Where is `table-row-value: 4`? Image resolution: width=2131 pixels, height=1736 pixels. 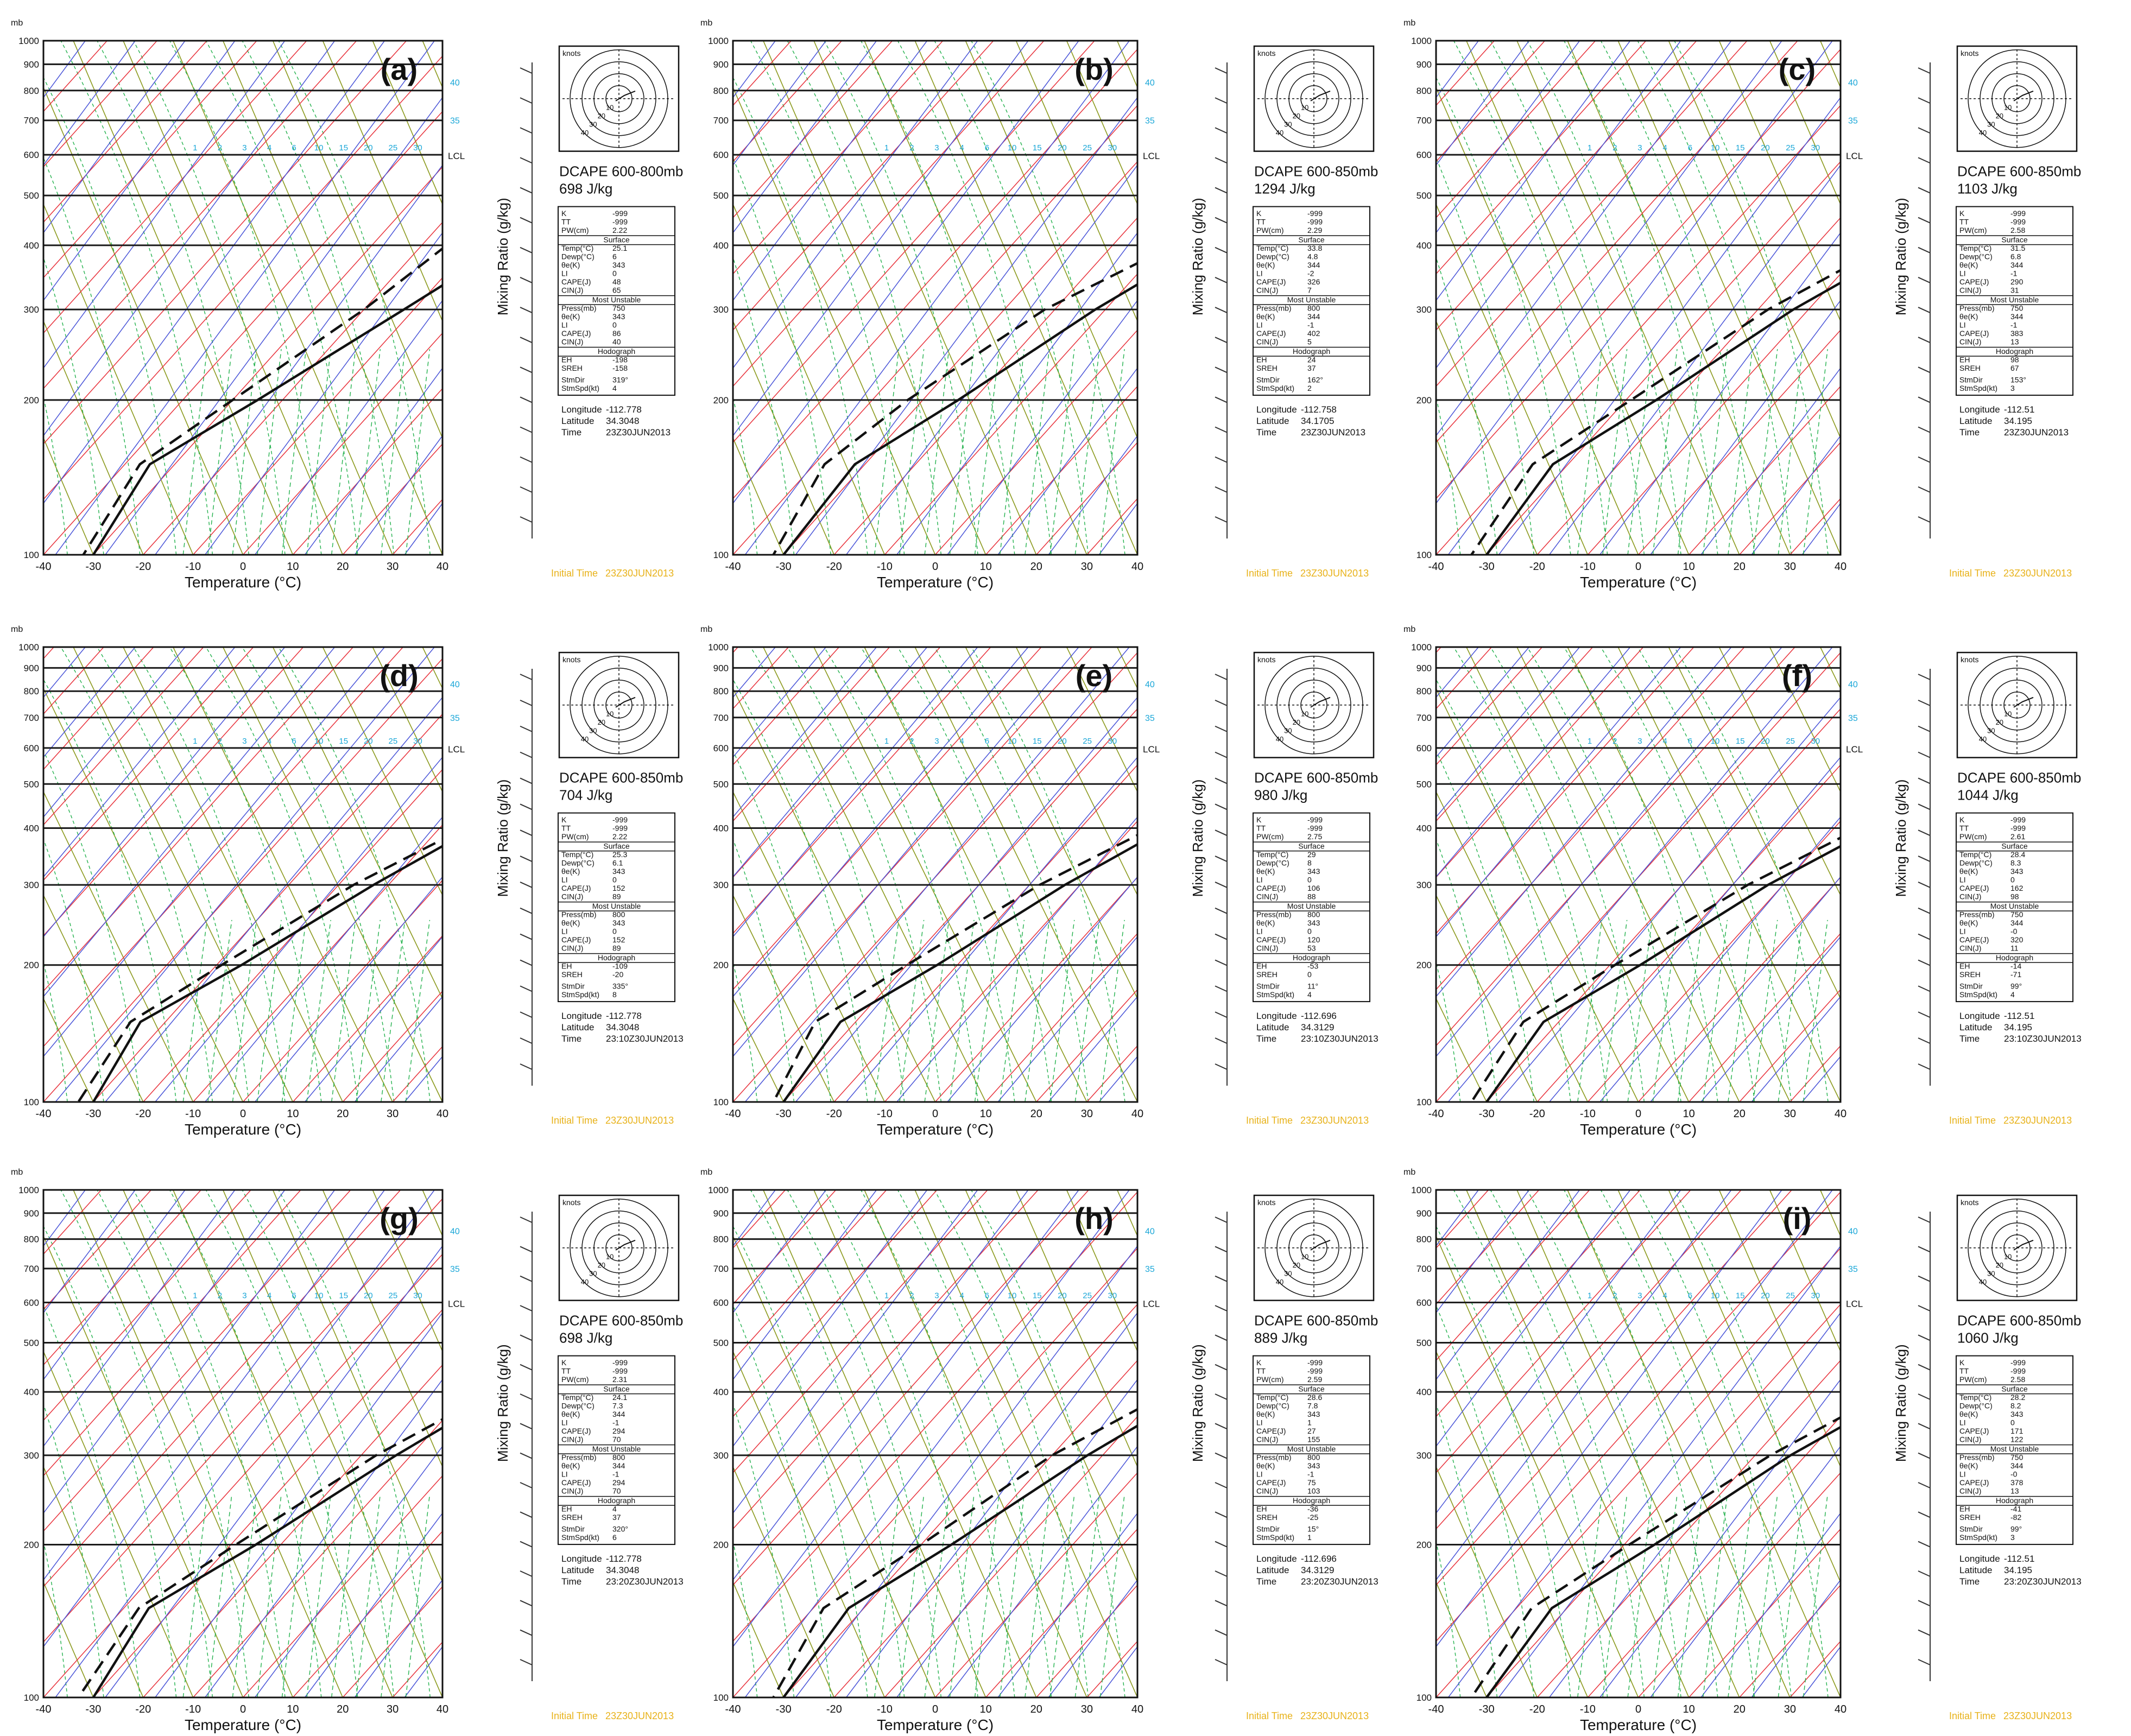
table-row-value: 4 is located at coordinates (1309, 994).